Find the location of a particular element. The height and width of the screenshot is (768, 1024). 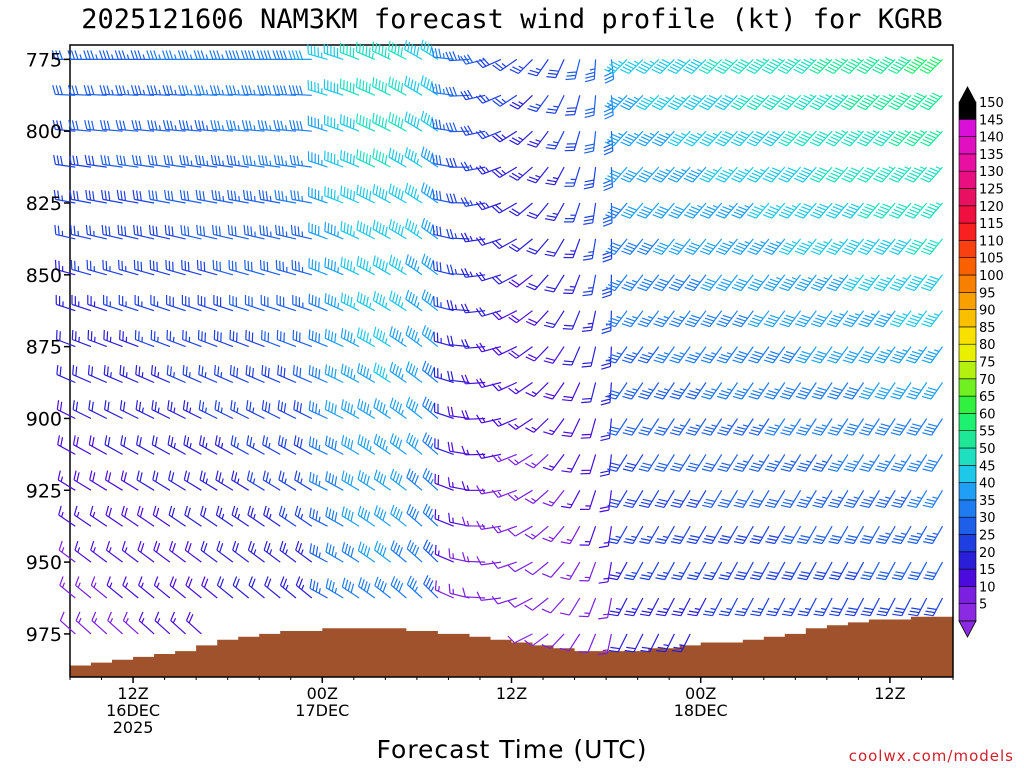

colorbar-label: 145 is located at coordinates (991, 120).